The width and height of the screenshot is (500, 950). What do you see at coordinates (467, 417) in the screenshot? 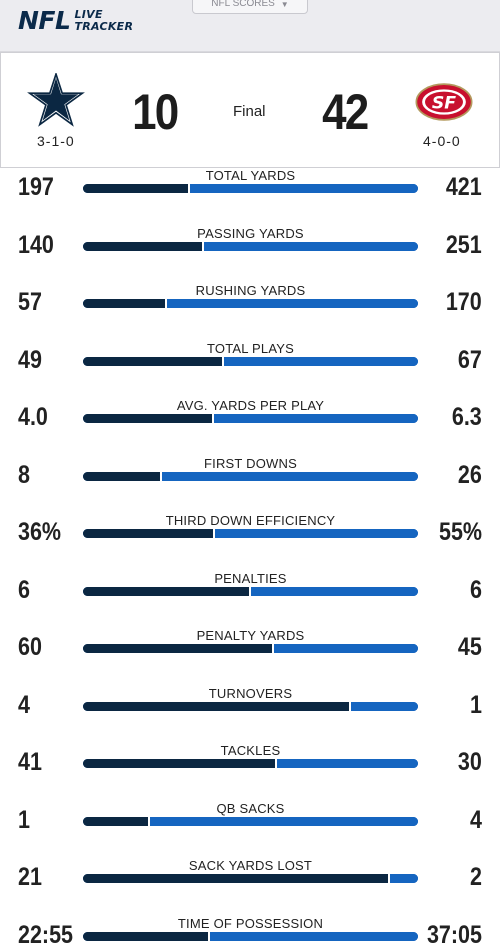
I see `stat-home-value: 6.3` at bounding box center [467, 417].